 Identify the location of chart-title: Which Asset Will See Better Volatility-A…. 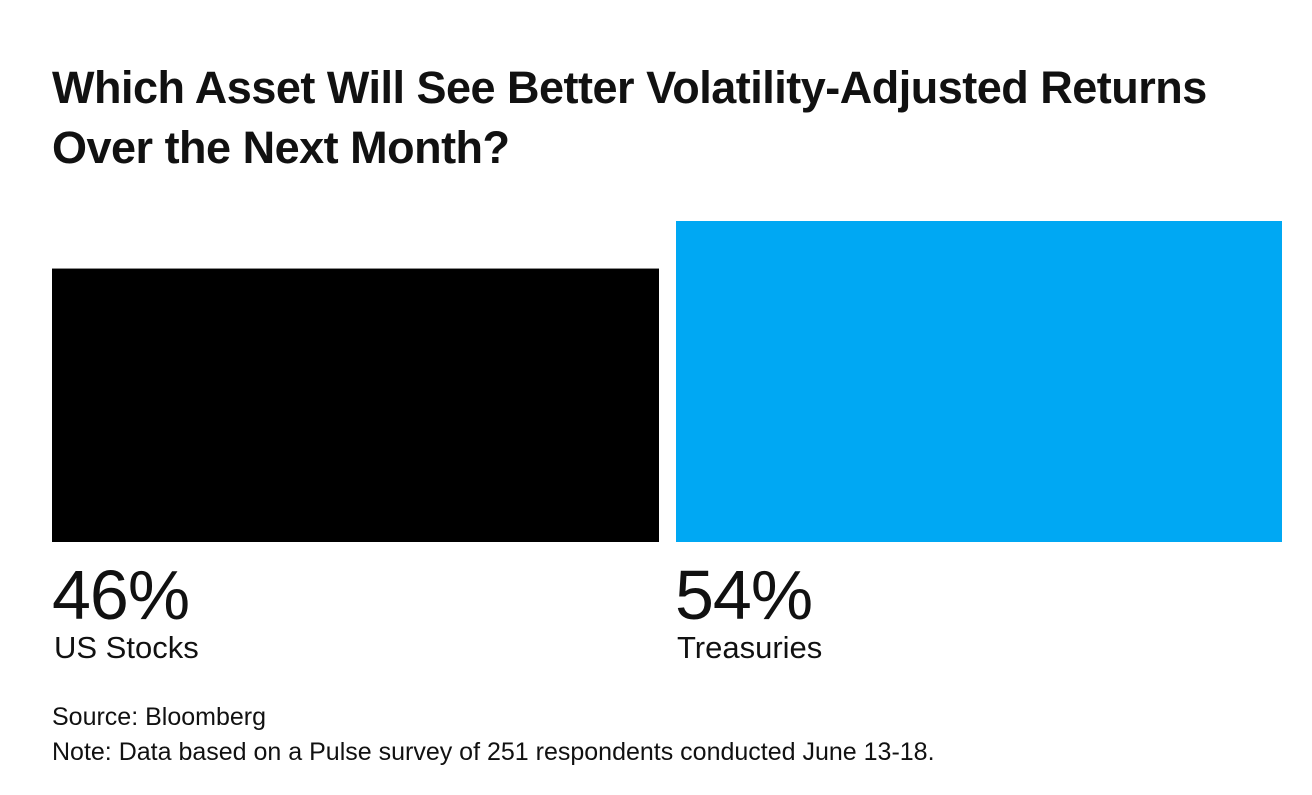
(629, 117).